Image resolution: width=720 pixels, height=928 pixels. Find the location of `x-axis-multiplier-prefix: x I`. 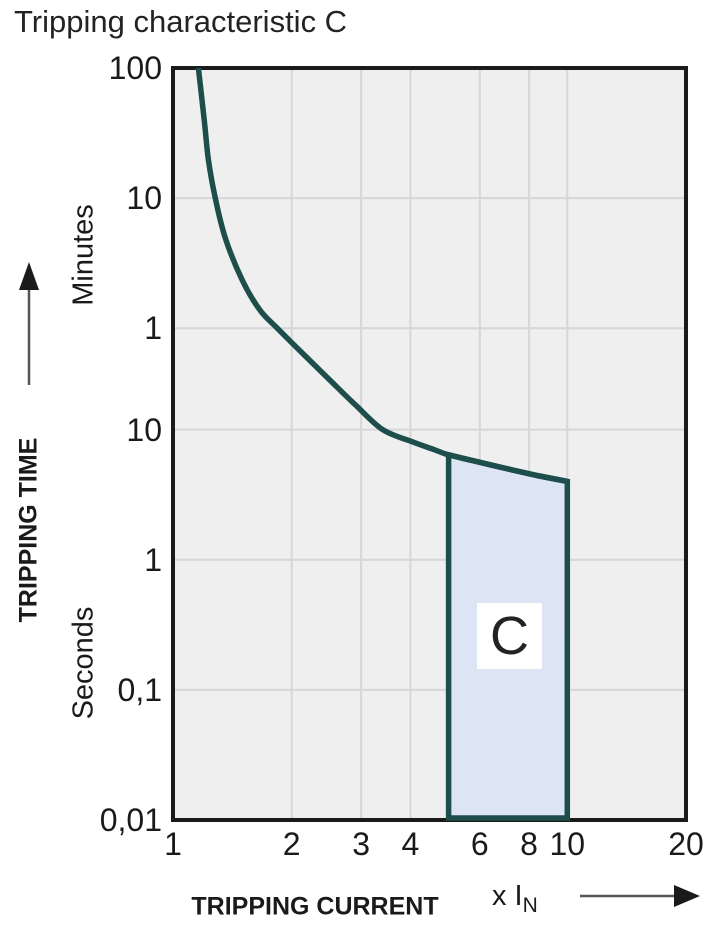

x-axis-multiplier-prefix: x I is located at coordinates (507, 896).